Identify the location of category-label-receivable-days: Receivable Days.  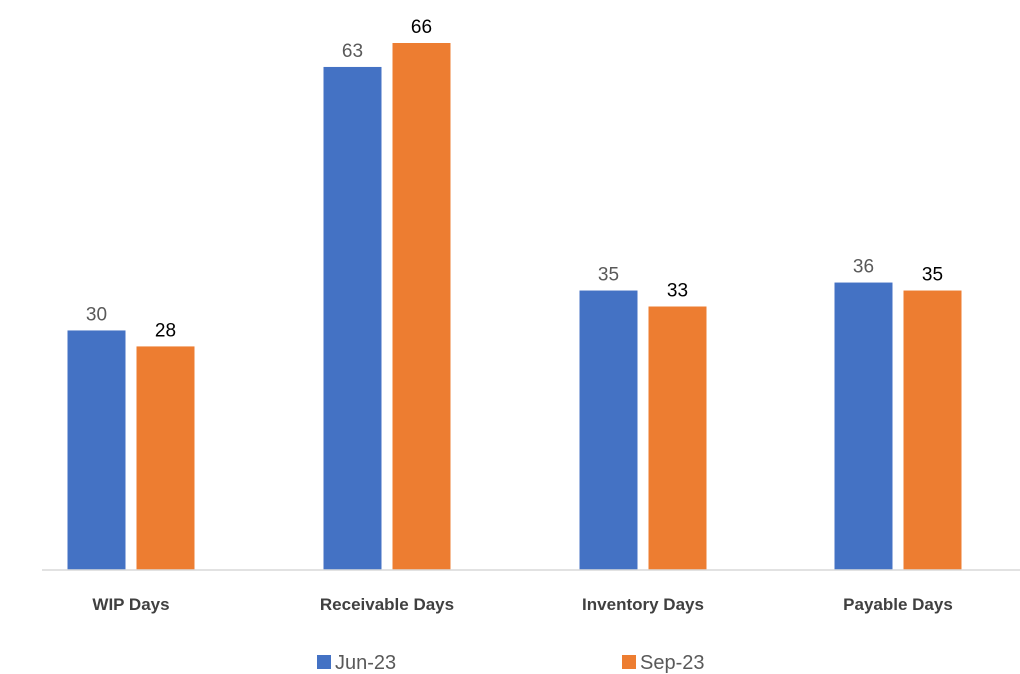
(387, 604).